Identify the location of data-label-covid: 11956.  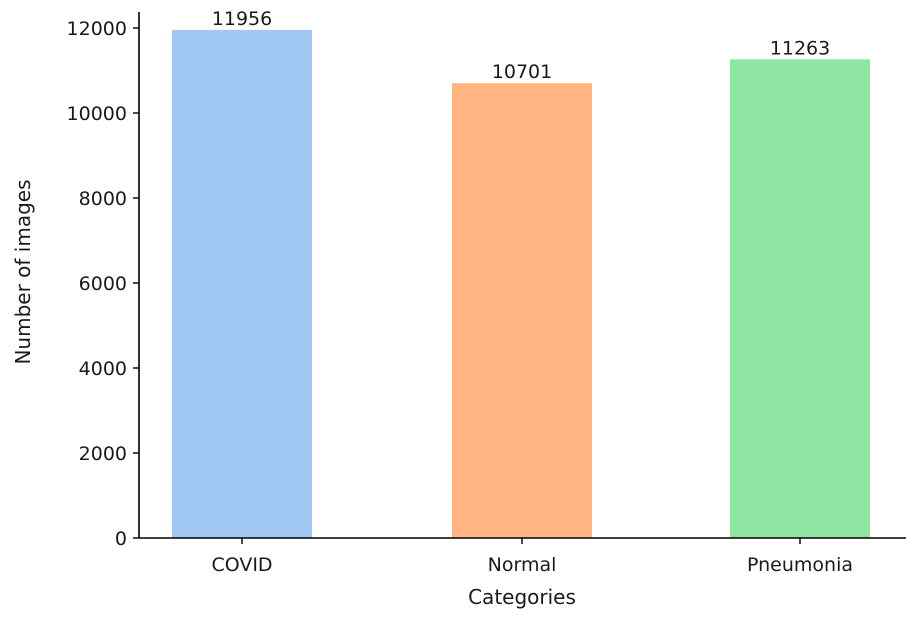
(242, 19).